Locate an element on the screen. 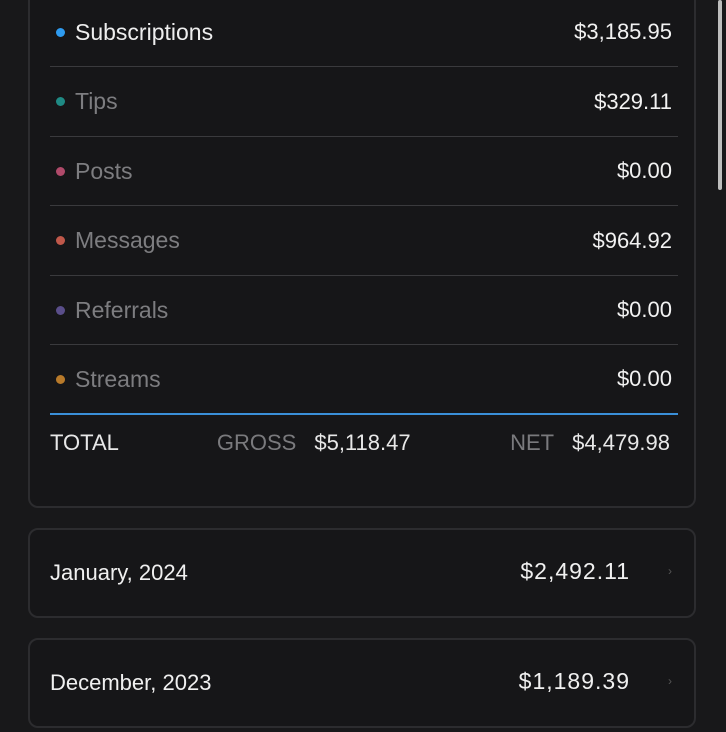 This screenshot has width=726, height=732. month-amount: $1,189.39 is located at coordinates (574, 681).